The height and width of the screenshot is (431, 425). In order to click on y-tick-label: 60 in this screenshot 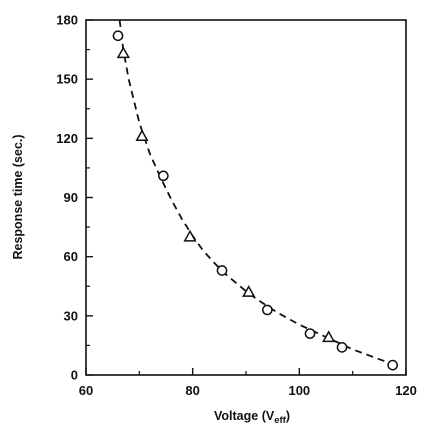, I will do `click(71, 256)`.